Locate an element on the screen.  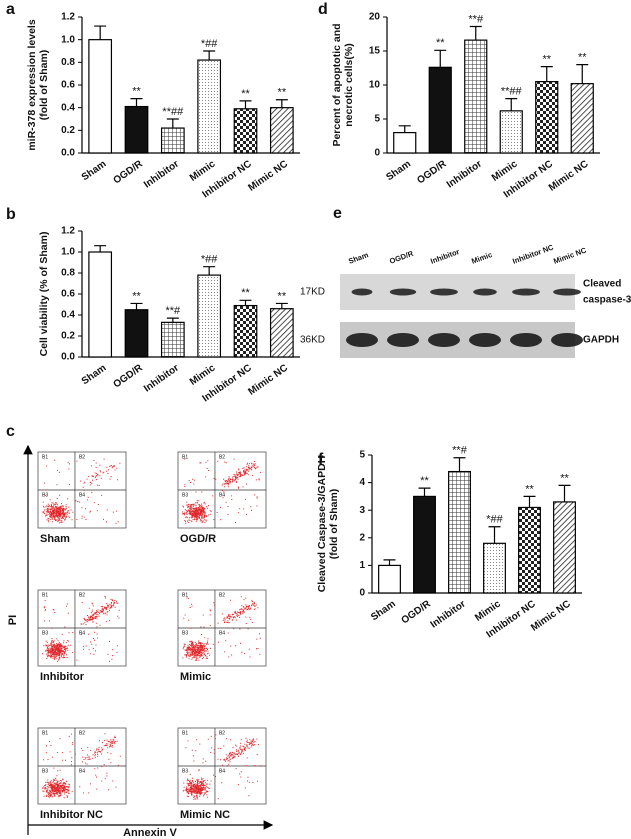
panel-label: b is located at coordinates (11, 214).